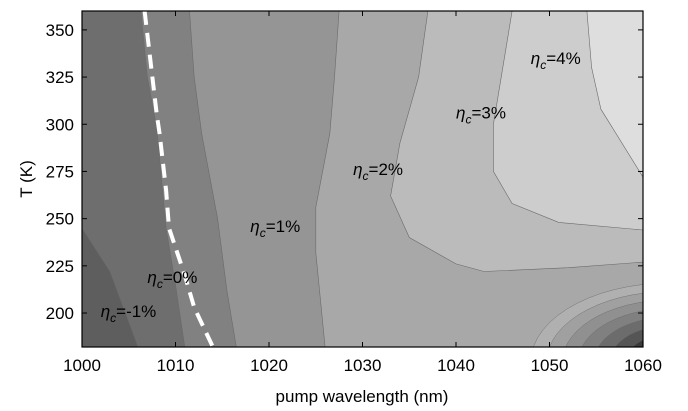 The width and height of the screenshot is (688, 411). Describe the element at coordinates (176, 365) in the screenshot. I see `x-tick-label: 1010` at that location.